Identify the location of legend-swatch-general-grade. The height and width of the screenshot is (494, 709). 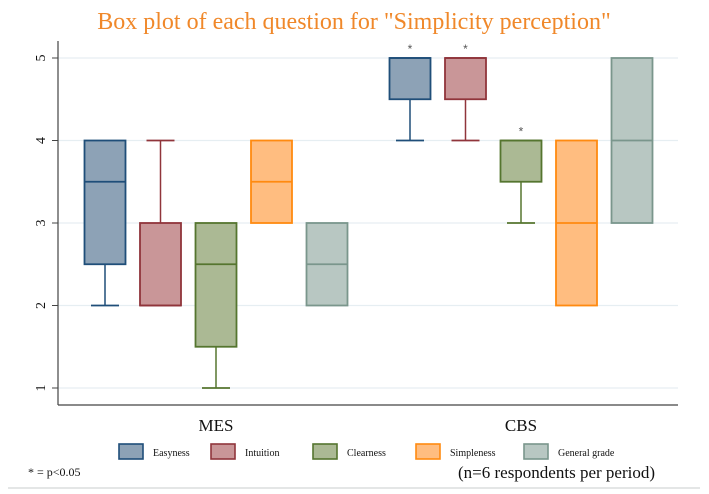
(536, 451).